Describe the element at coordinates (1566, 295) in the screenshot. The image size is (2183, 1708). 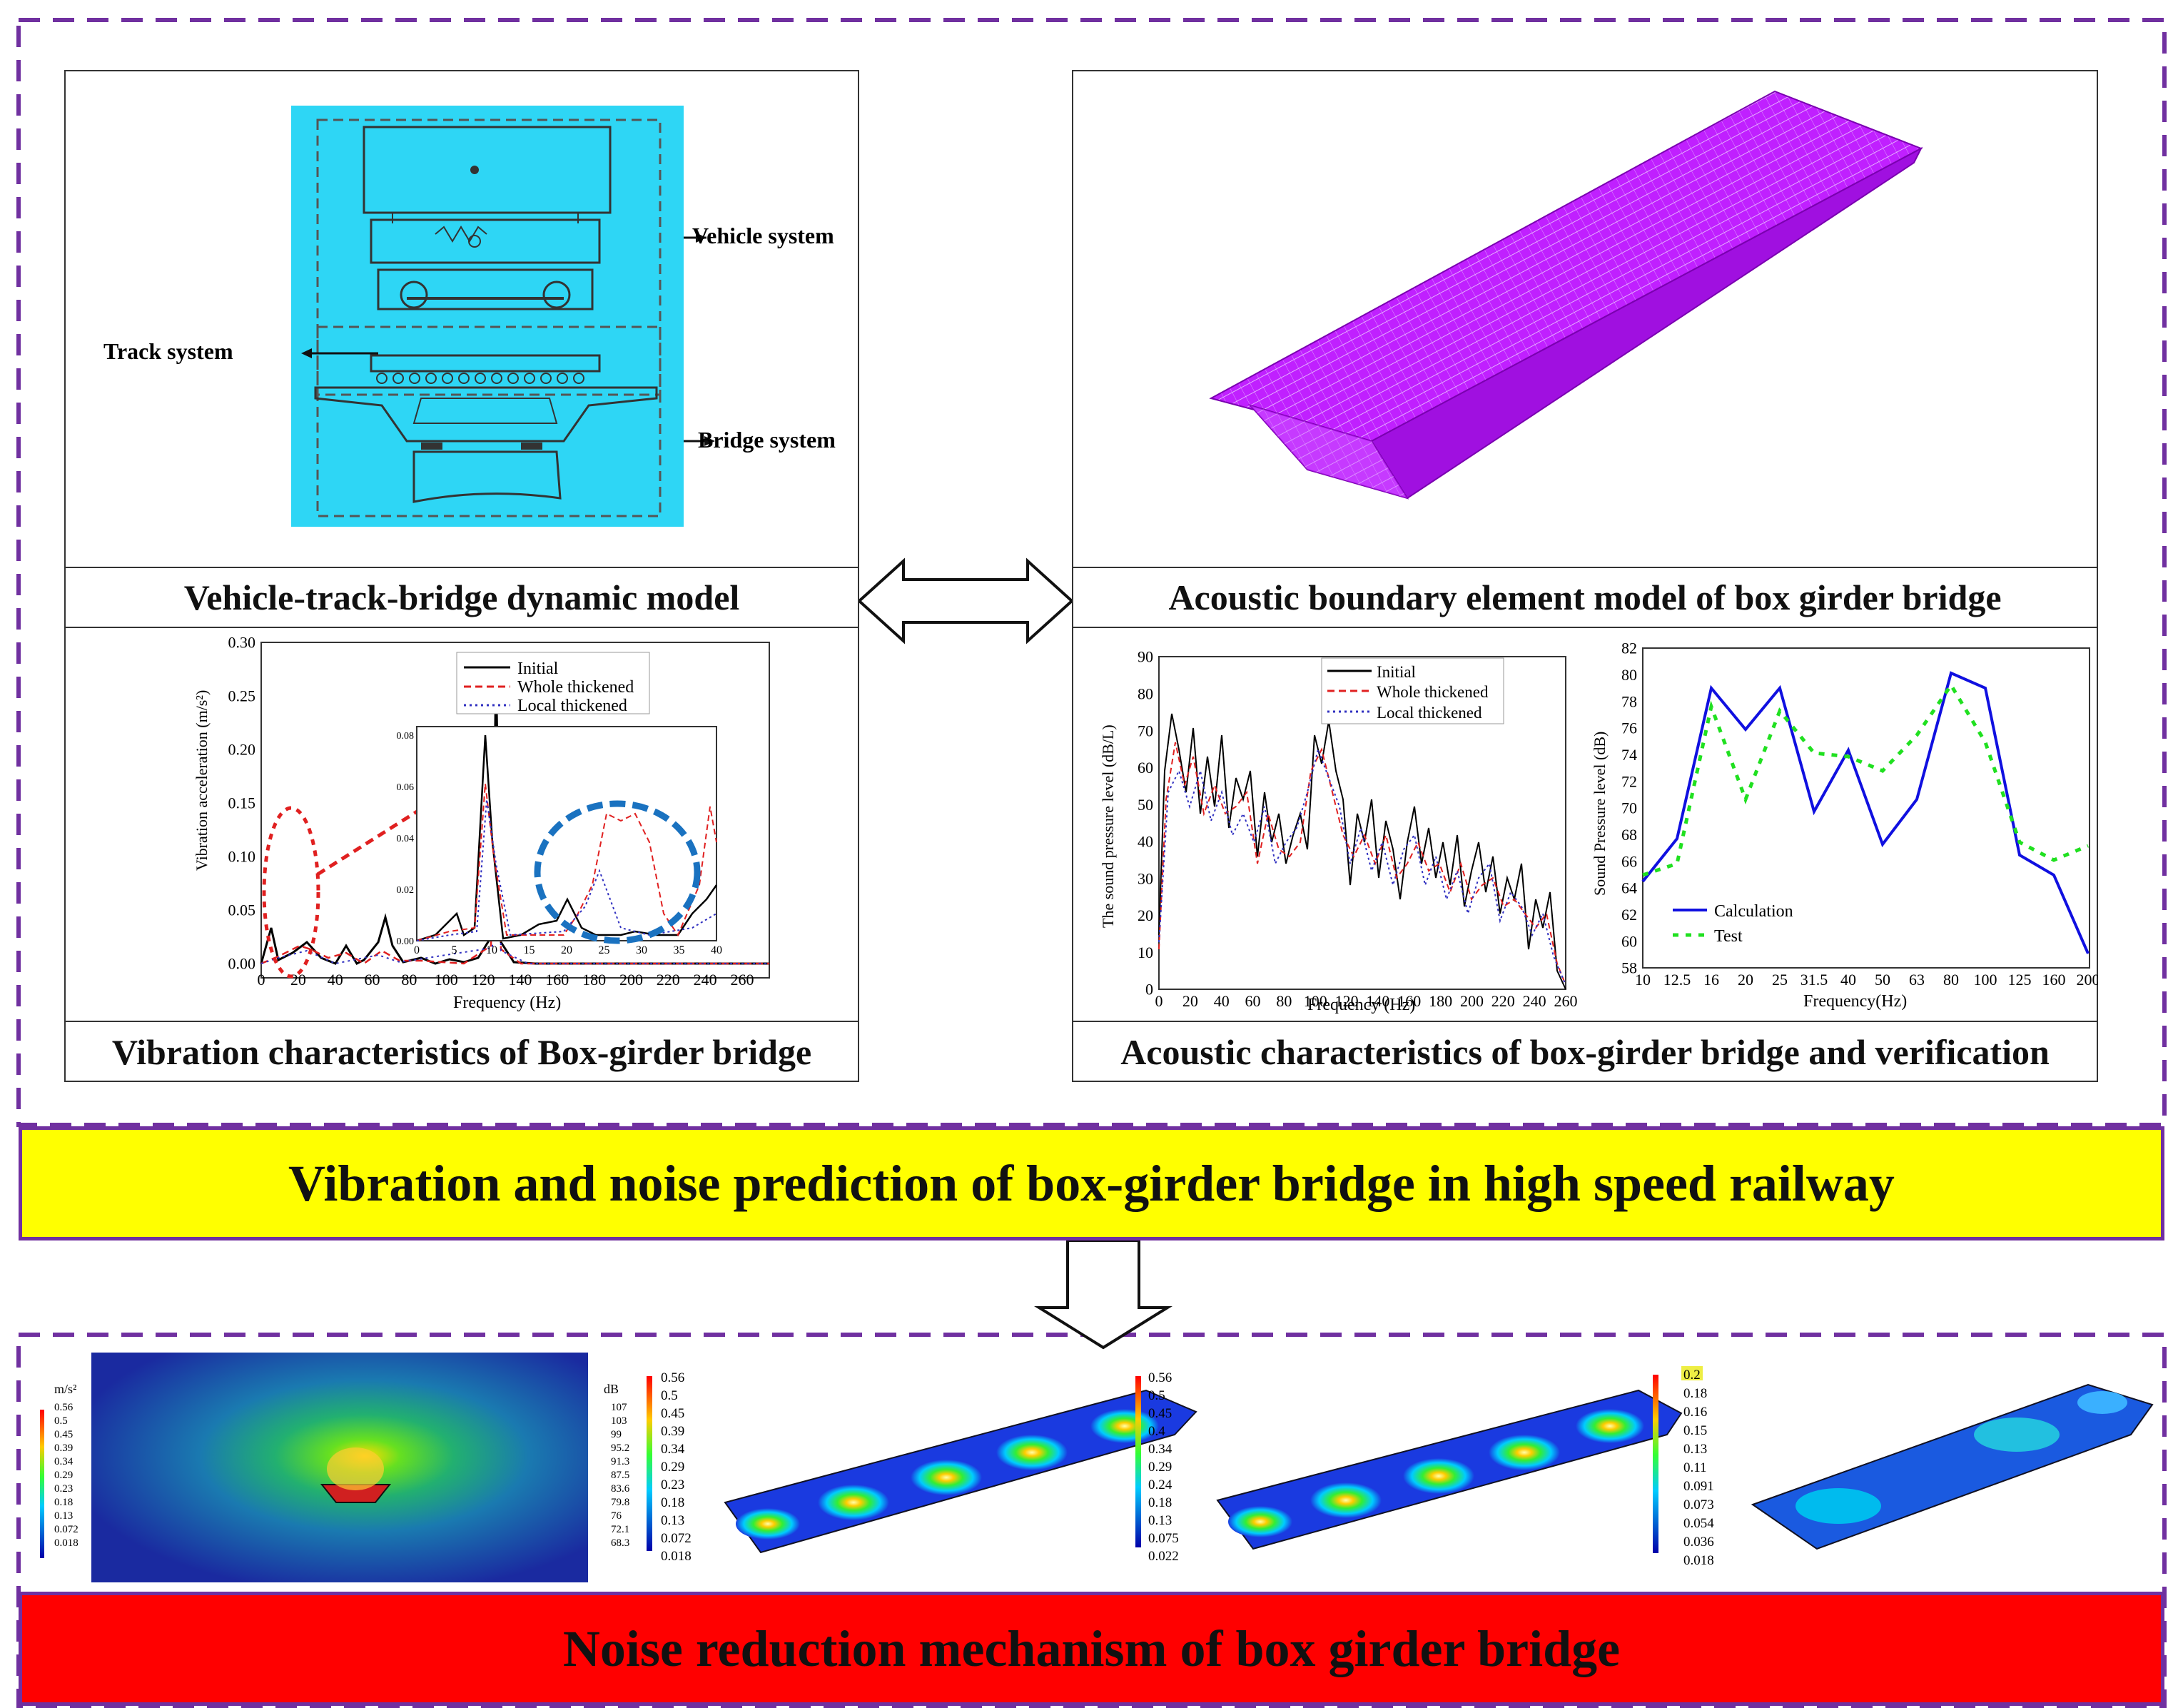
I see `acoustic-bem-model` at that location.